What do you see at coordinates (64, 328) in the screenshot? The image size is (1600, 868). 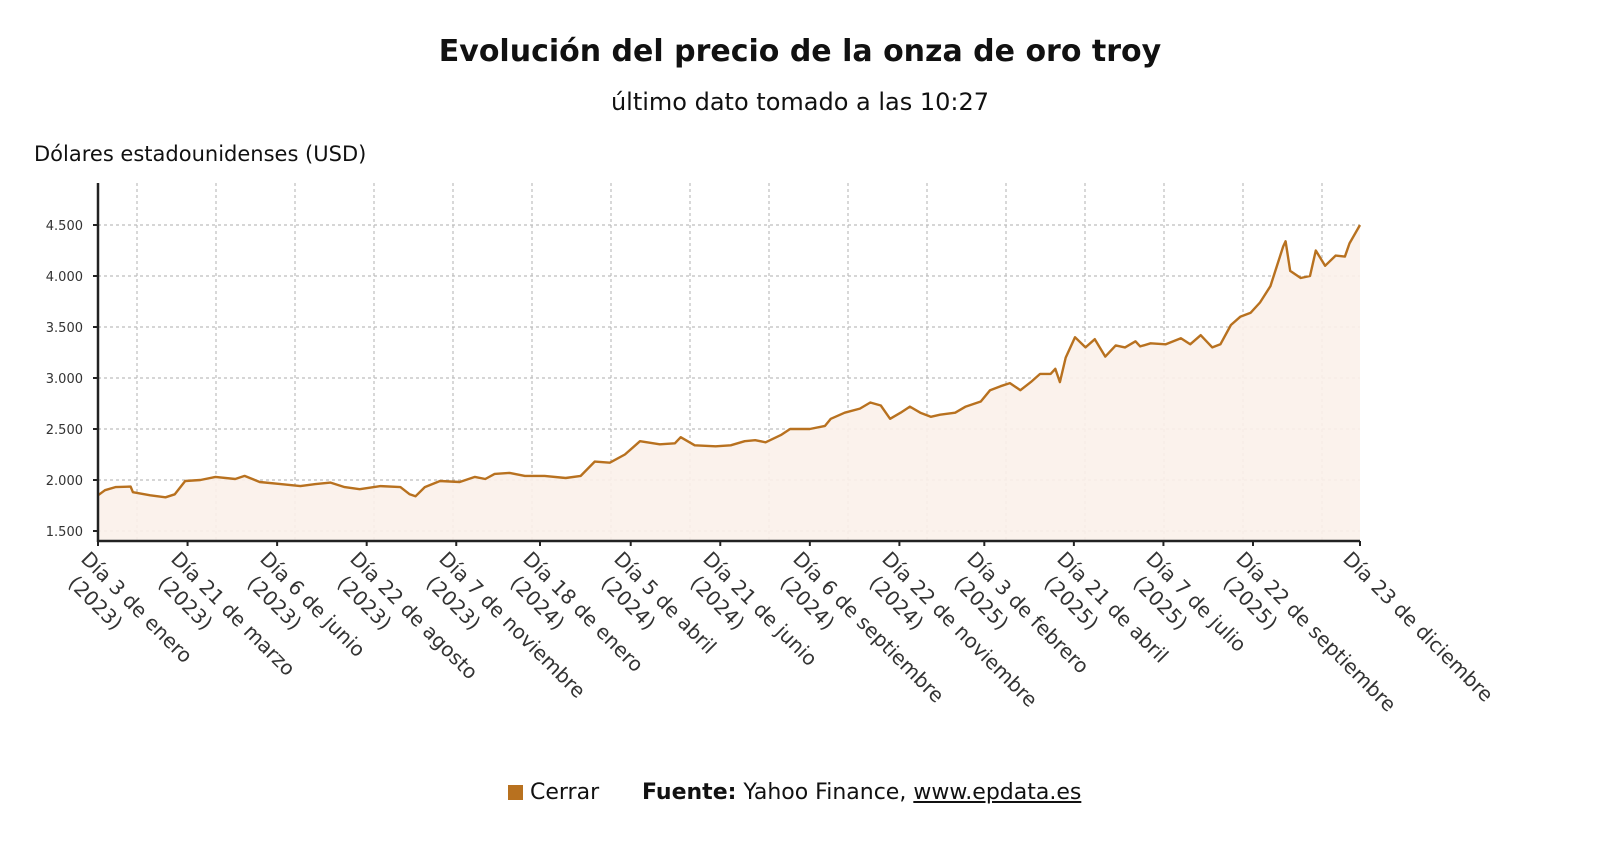 I see `y-tick-label: 3.500` at bounding box center [64, 328].